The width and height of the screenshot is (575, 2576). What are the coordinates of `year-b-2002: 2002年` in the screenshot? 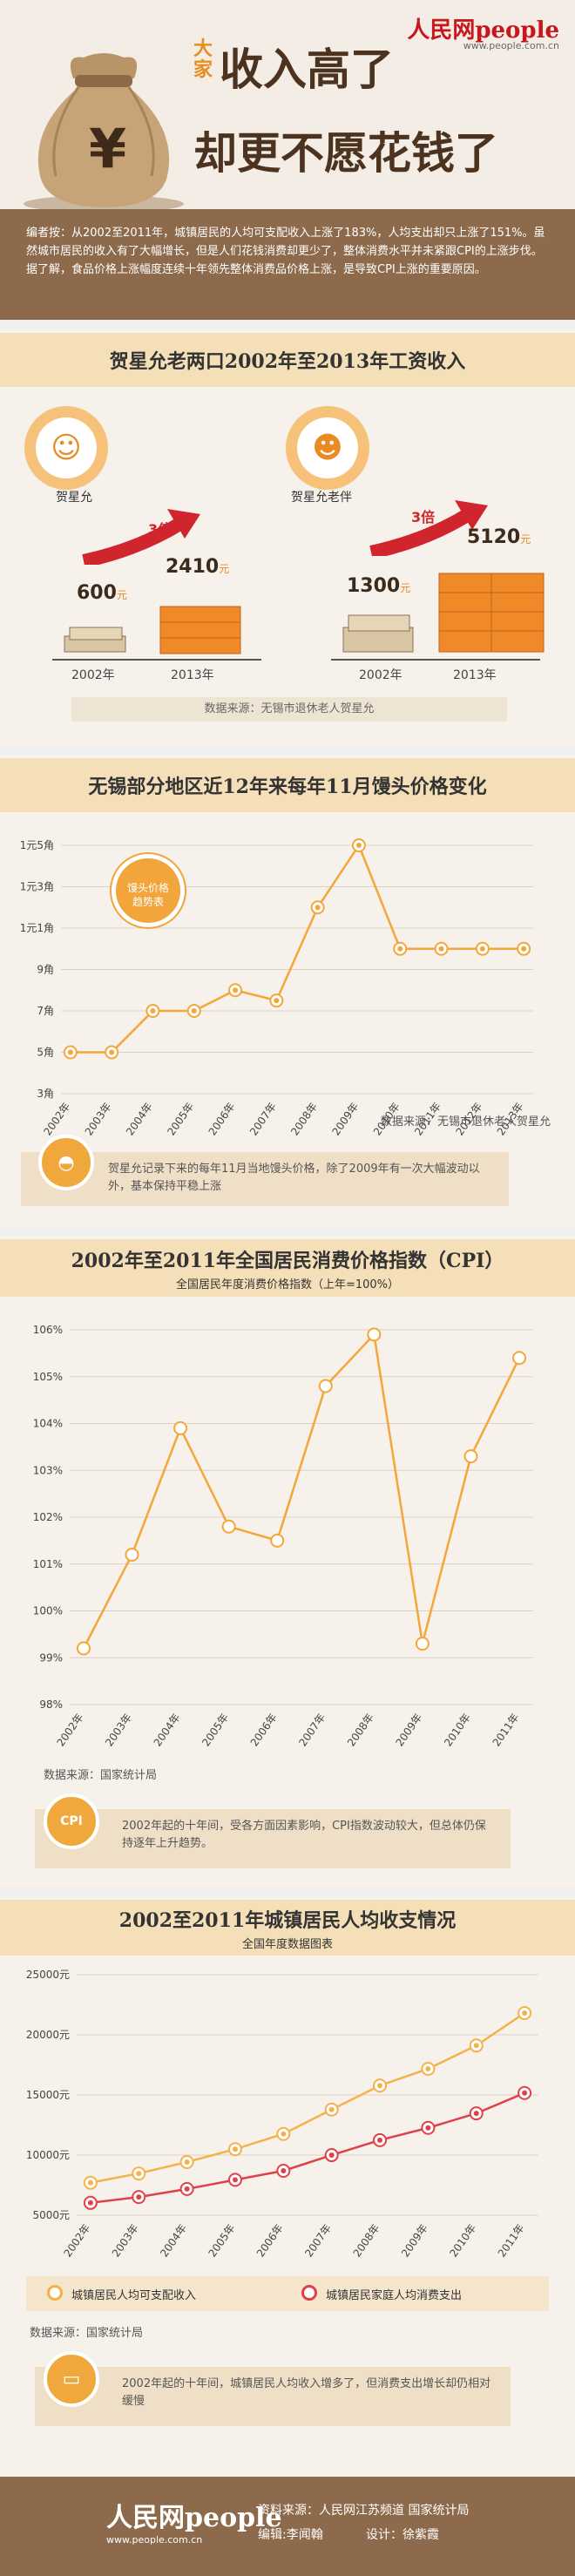 It's located at (380, 675).